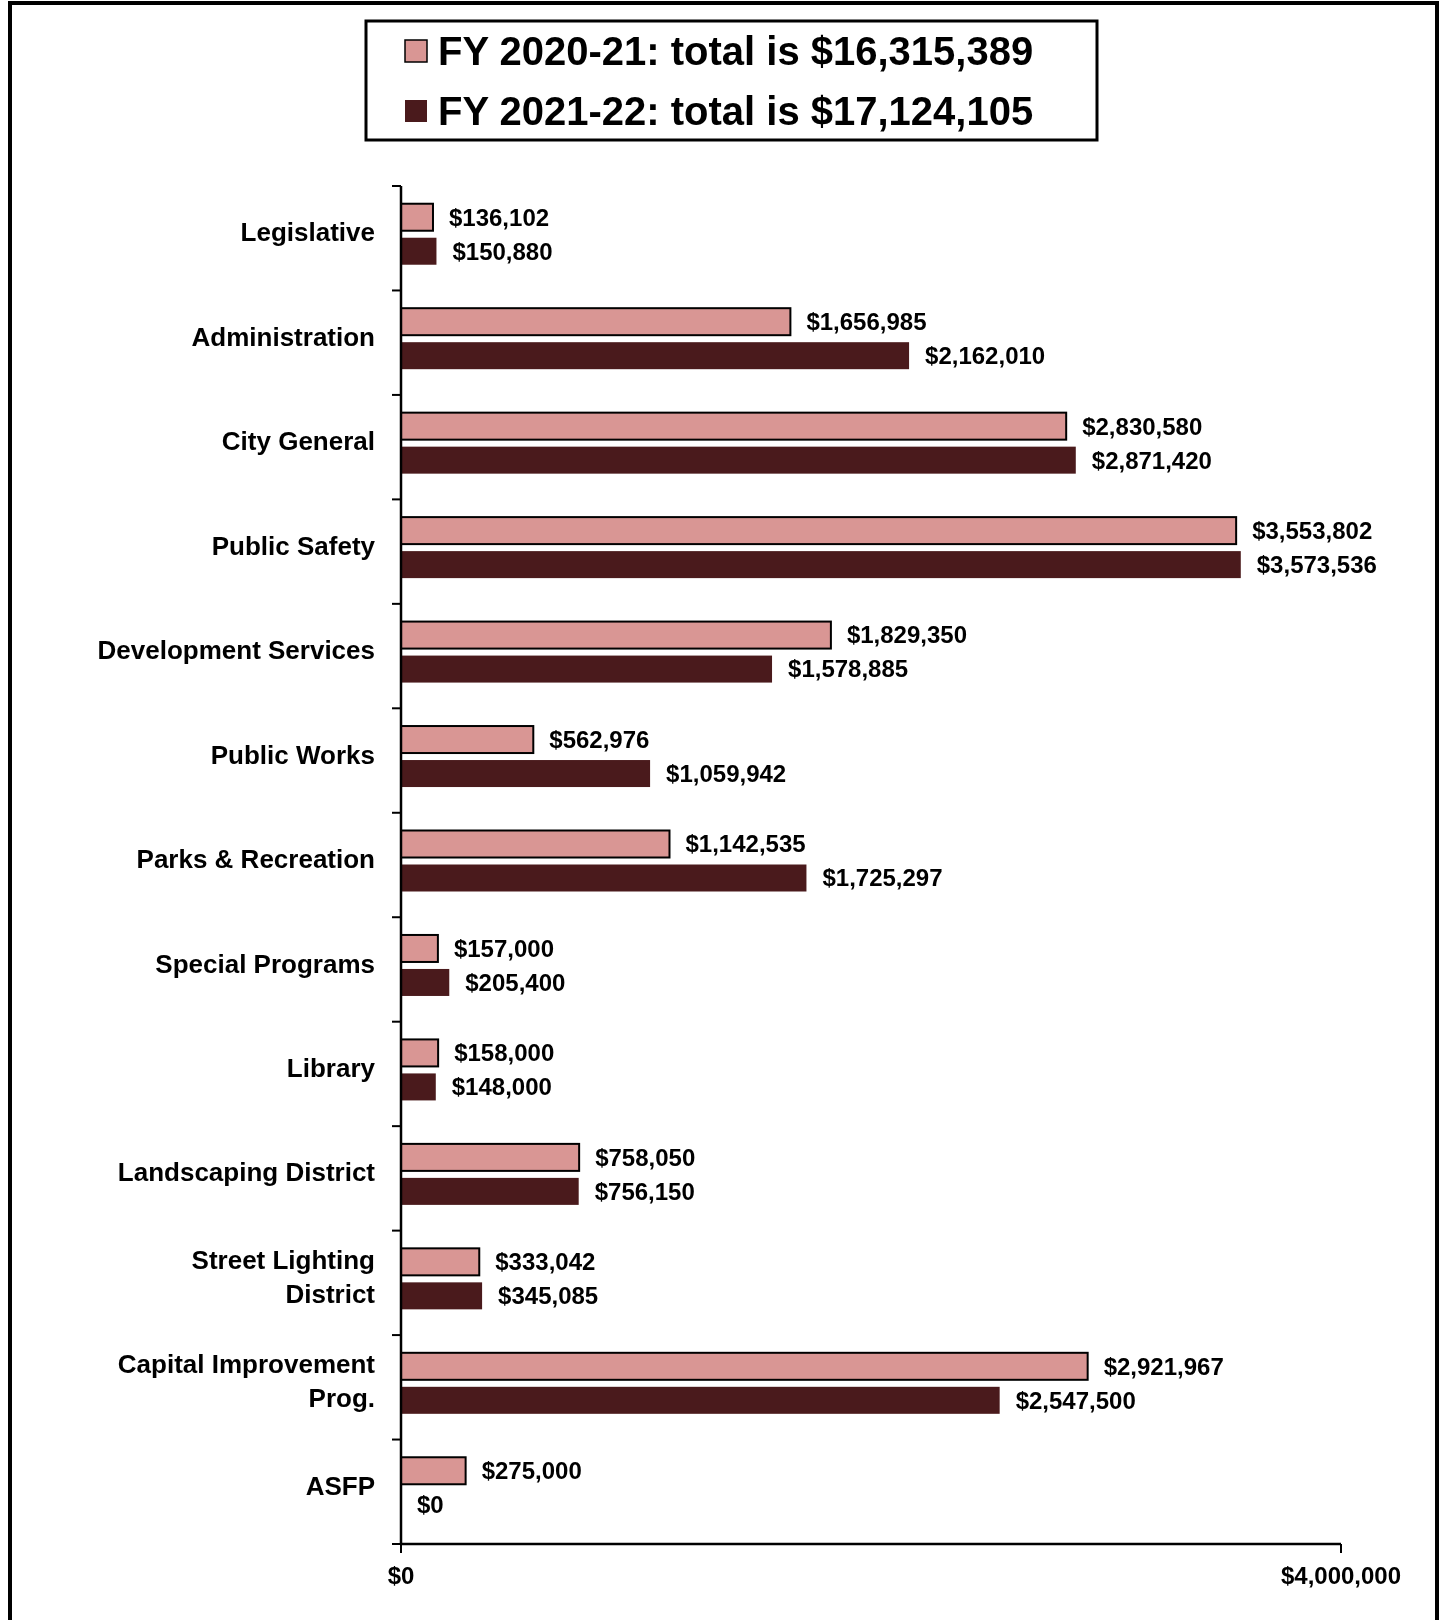 Image resolution: width=1439 pixels, height=1620 pixels. What do you see at coordinates (503, 948) in the screenshot?
I see `data-label: $157,000` at bounding box center [503, 948].